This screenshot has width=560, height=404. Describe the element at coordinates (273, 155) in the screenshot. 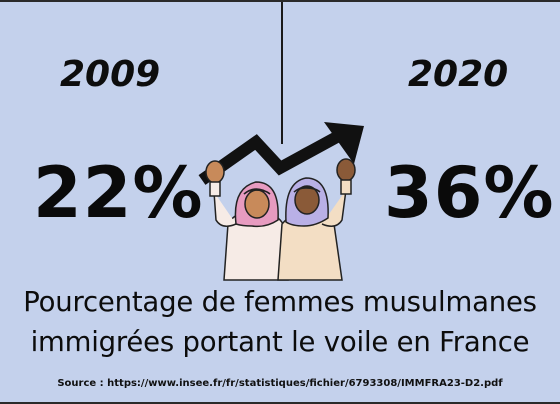

I see `upward-arrow-line` at that location.